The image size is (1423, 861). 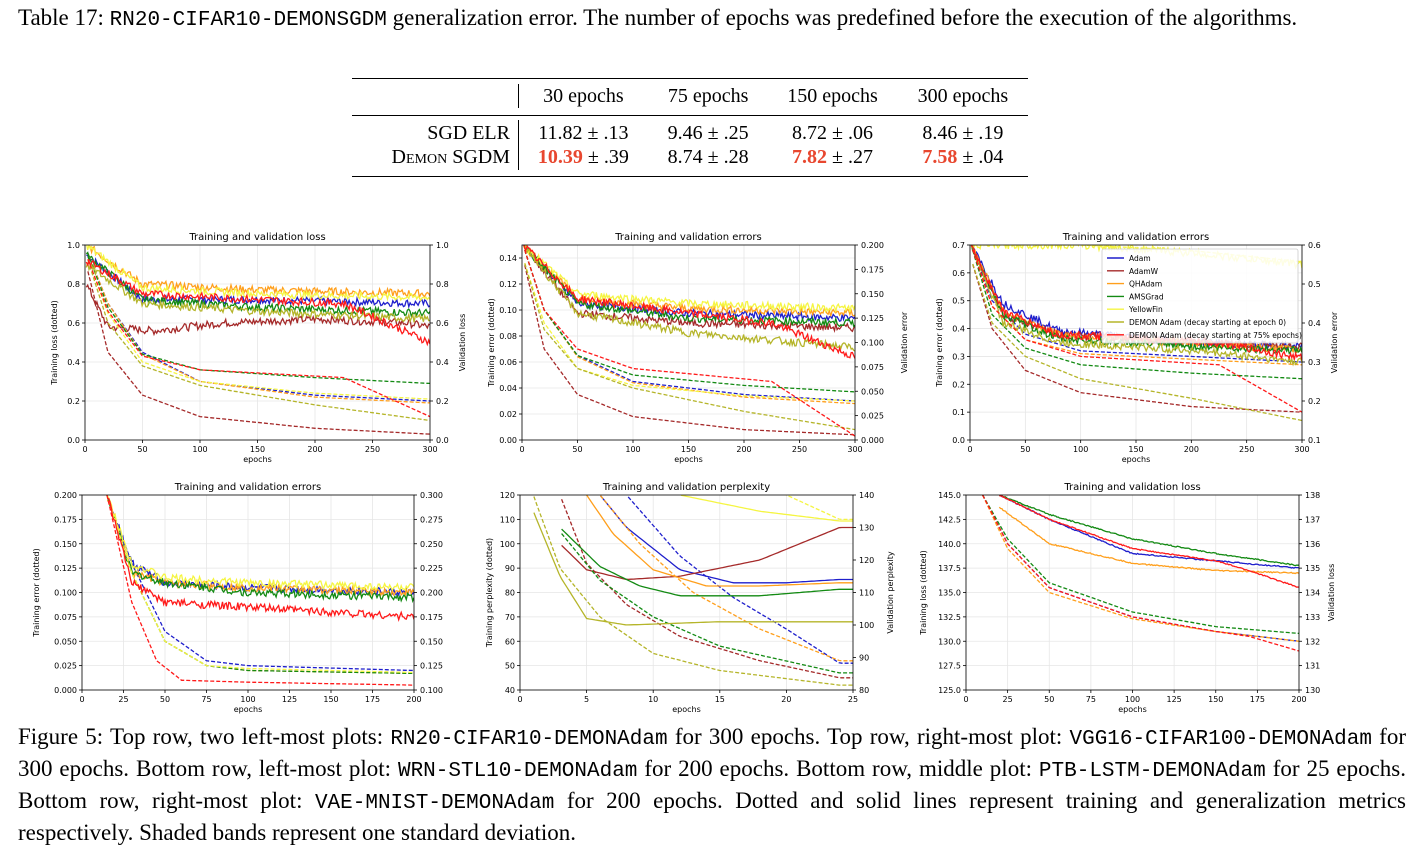 What do you see at coordinates (1314, 323) in the screenshot?
I see `y2-tick-label: 0.4` at bounding box center [1314, 323].